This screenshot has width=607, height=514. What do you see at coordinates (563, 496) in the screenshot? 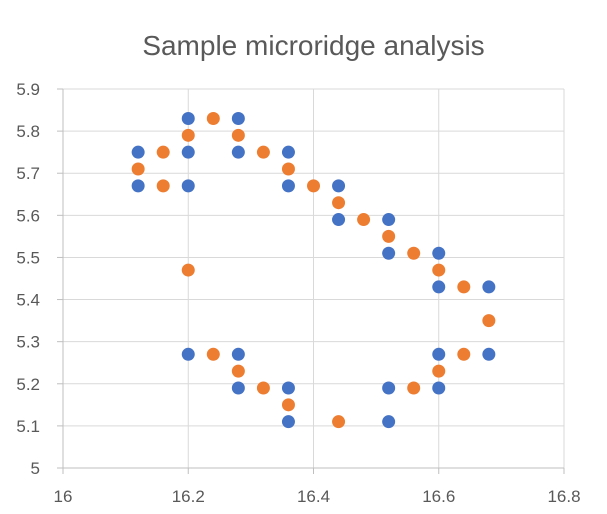
I see `x-tick-label: 16.8` at bounding box center [563, 496].